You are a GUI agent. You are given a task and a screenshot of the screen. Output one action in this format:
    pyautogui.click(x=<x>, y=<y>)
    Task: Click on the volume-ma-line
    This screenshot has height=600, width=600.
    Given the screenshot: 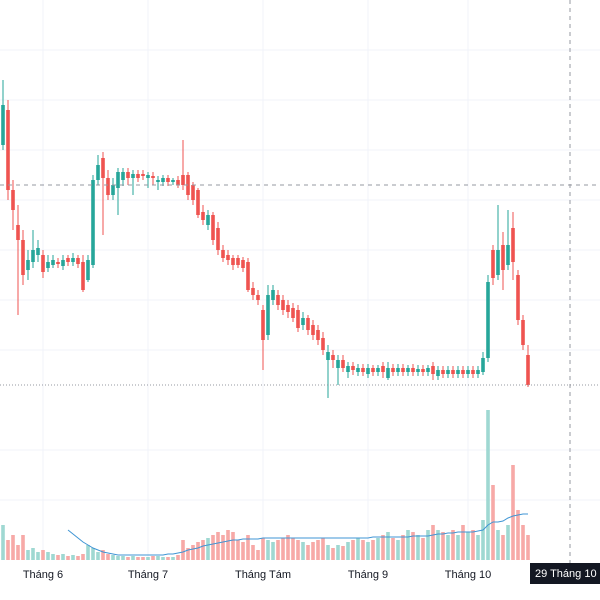 What is the action you would take?
    pyautogui.click(x=297, y=534)
    